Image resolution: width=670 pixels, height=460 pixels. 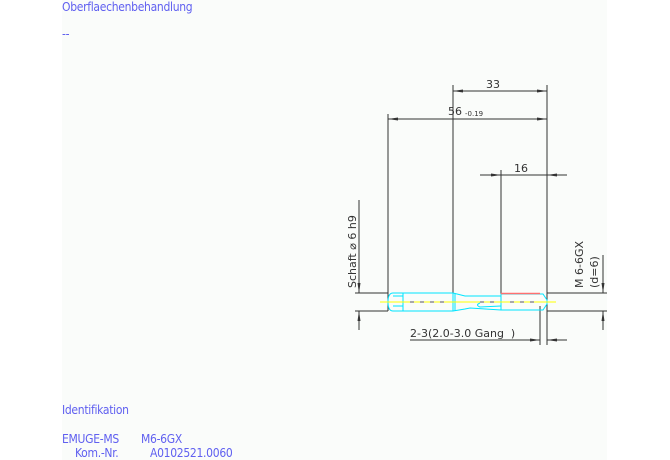 What do you see at coordinates (493, 84) in the screenshot?
I see `dim-33-text: 33` at bounding box center [493, 84].